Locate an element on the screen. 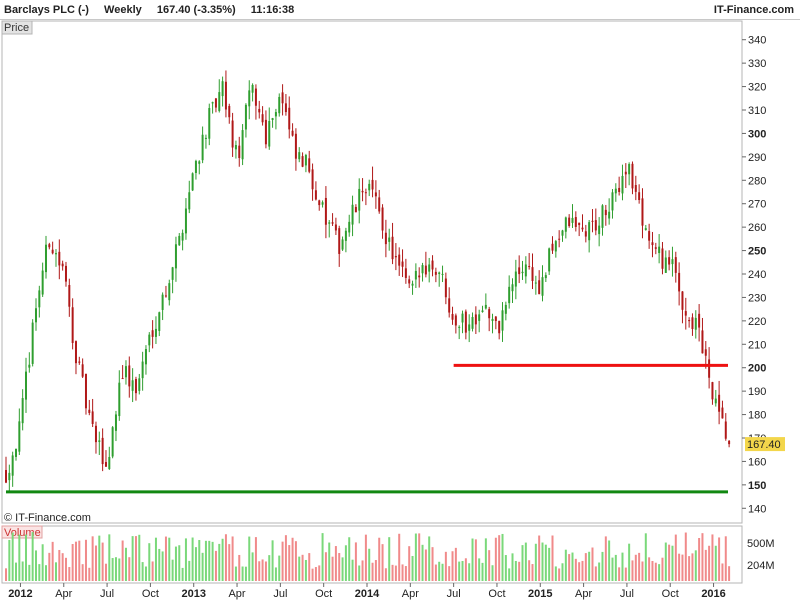 The image size is (800, 600). price-tick-label: 320 is located at coordinates (757, 88).